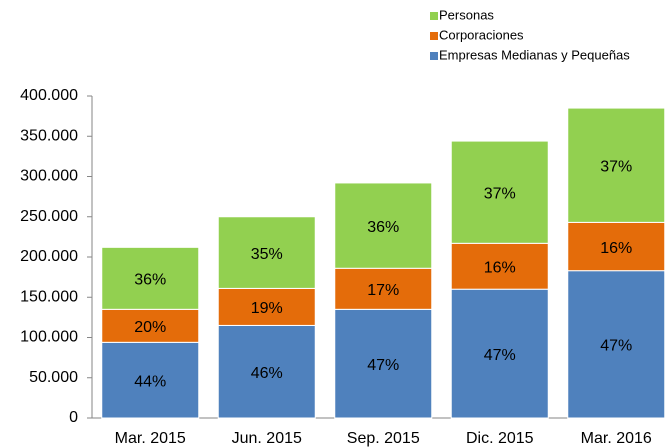  What do you see at coordinates (267, 438) in the screenshot?
I see `x-tick-label: Jun. 2015` at bounding box center [267, 438].